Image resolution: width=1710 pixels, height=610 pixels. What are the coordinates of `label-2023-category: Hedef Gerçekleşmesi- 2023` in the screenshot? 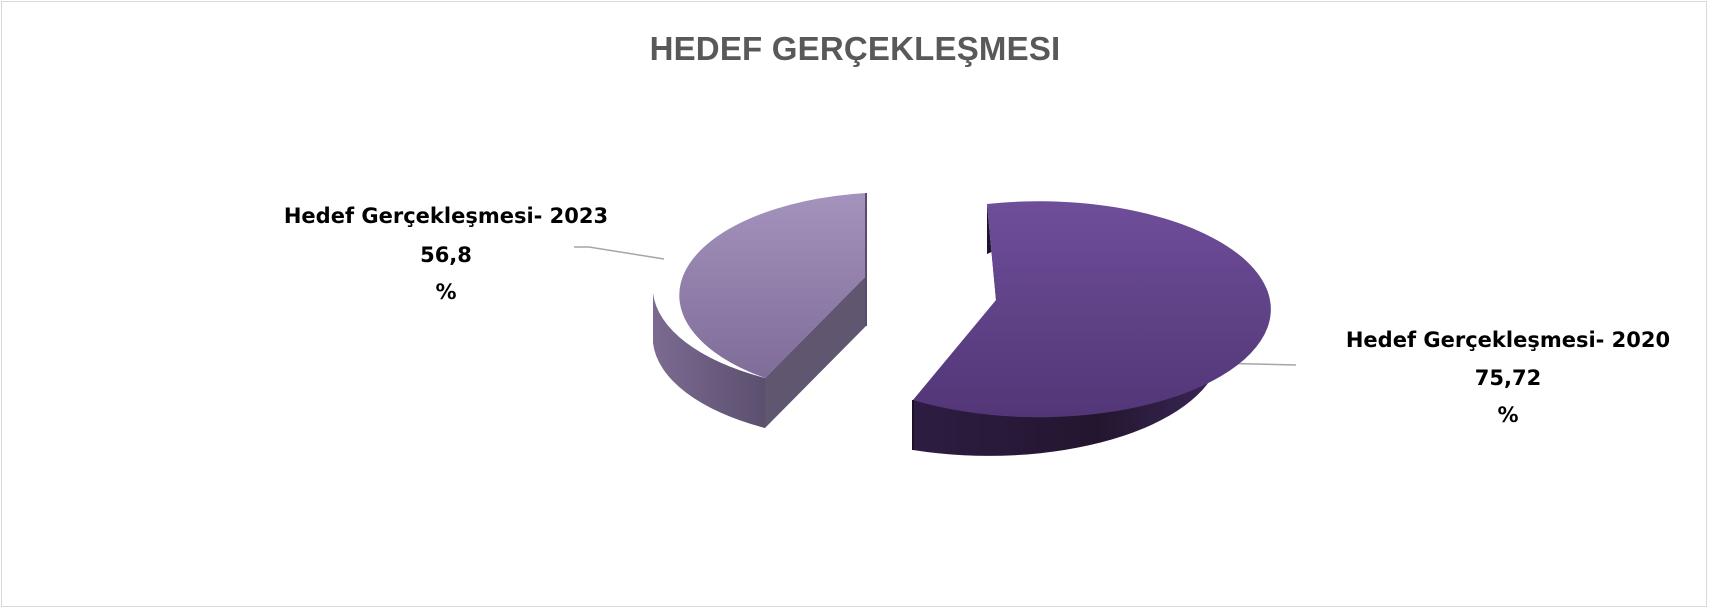 It's located at (446, 216).